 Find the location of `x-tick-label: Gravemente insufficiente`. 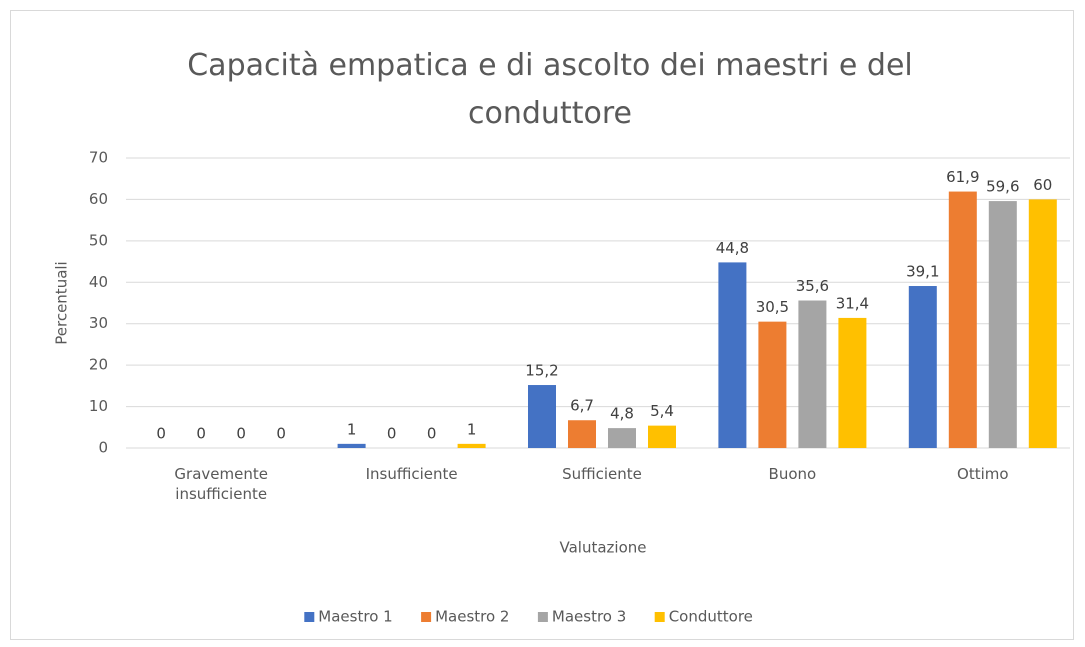

x-tick-label: Gravemente insufficiente is located at coordinates (221, 484).